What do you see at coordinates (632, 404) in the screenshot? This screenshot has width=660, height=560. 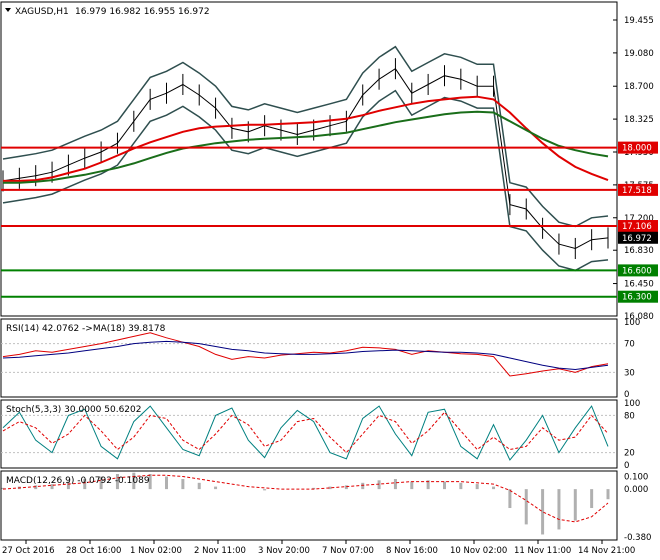 I see `stoch-tick-label: 100` at bounding box center [632, 404].